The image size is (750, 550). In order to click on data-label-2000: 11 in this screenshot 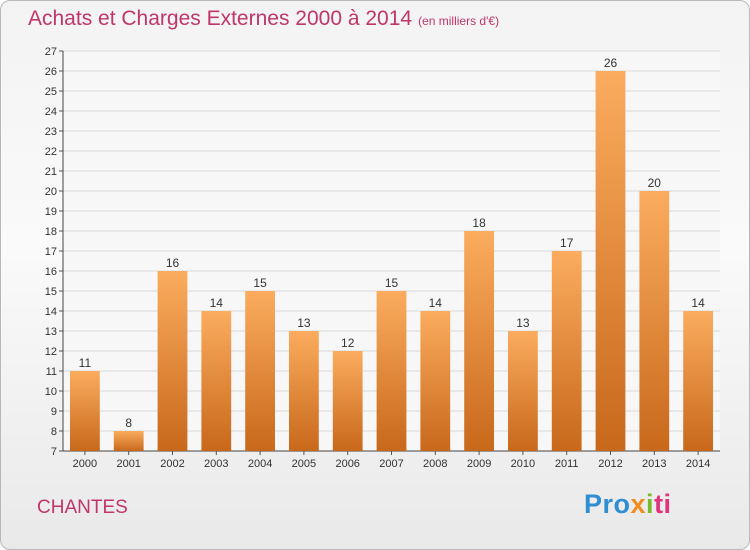, I will do `click(85, 363)`.